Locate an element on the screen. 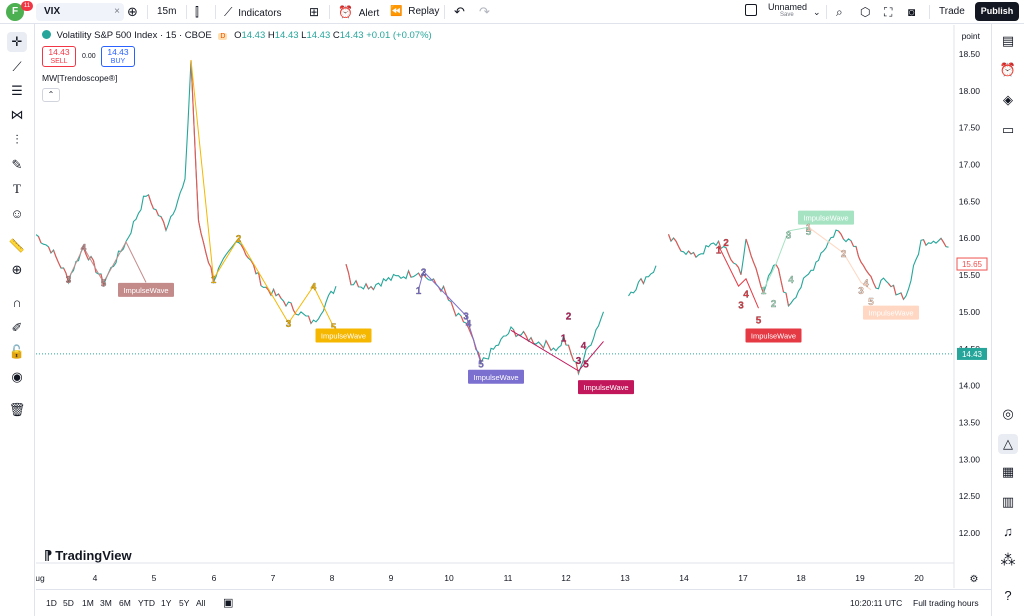 This screenshot has height=616, width=1024. redo-icon: ↷ is located at coordinates (484, 11).